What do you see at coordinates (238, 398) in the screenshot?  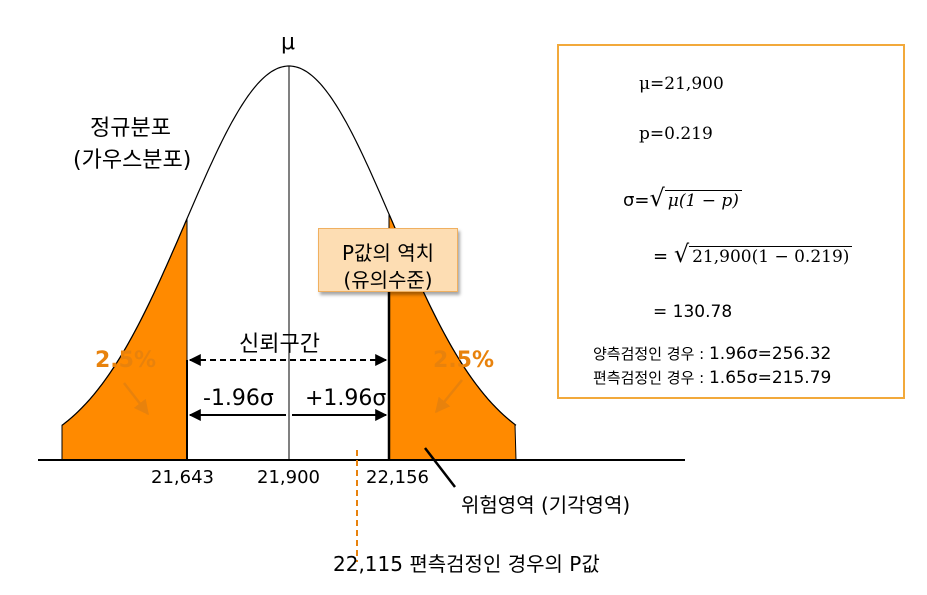 I see `minus-sigma-label: -1.96σ` at bounding box center [238, 398].